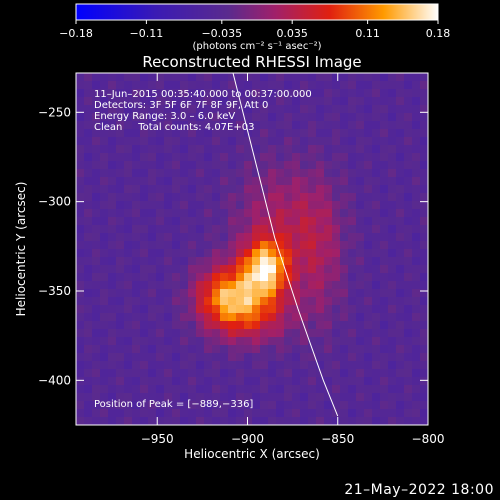 The width and height of the screenshot is (500, 500). I want to click on y-axis-label: Heliocentric Y (arcsec), so click(21, 249).